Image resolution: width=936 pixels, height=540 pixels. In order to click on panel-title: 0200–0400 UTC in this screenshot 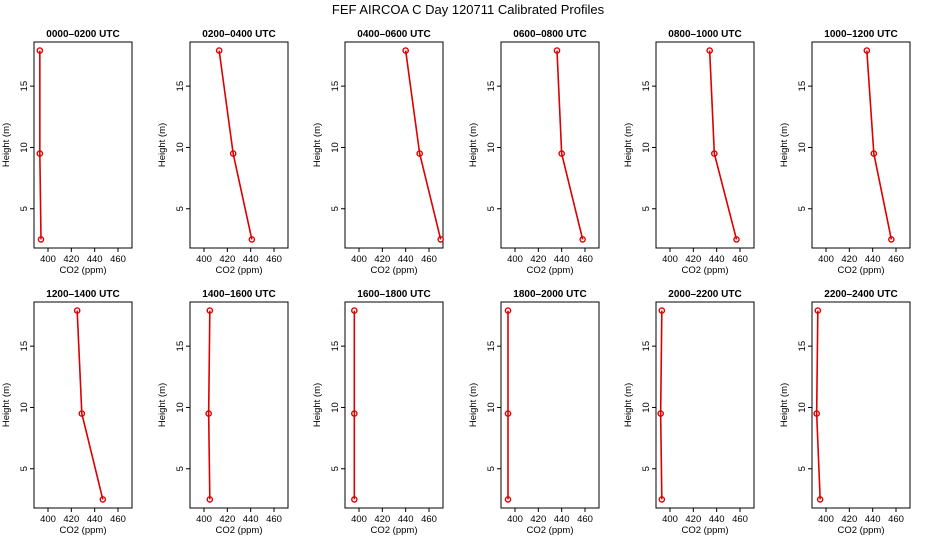, I will do `click(238, 34)`.